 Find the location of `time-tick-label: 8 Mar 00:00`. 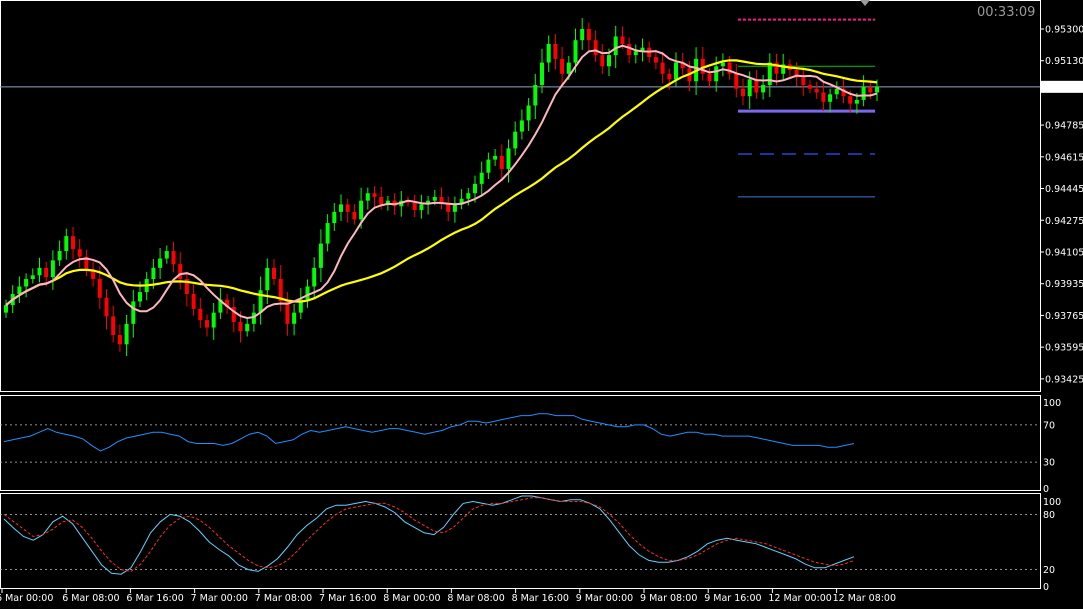

time-tick-label: 8 Mar 00:00 is located at coordinates (411, 598).